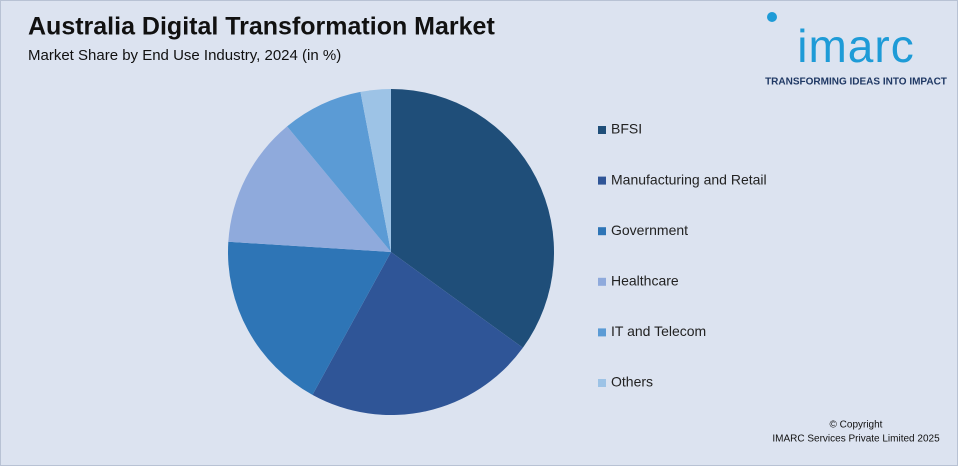 The image size is (958, 466). I want to click on logo-dot, so click(772, 17).